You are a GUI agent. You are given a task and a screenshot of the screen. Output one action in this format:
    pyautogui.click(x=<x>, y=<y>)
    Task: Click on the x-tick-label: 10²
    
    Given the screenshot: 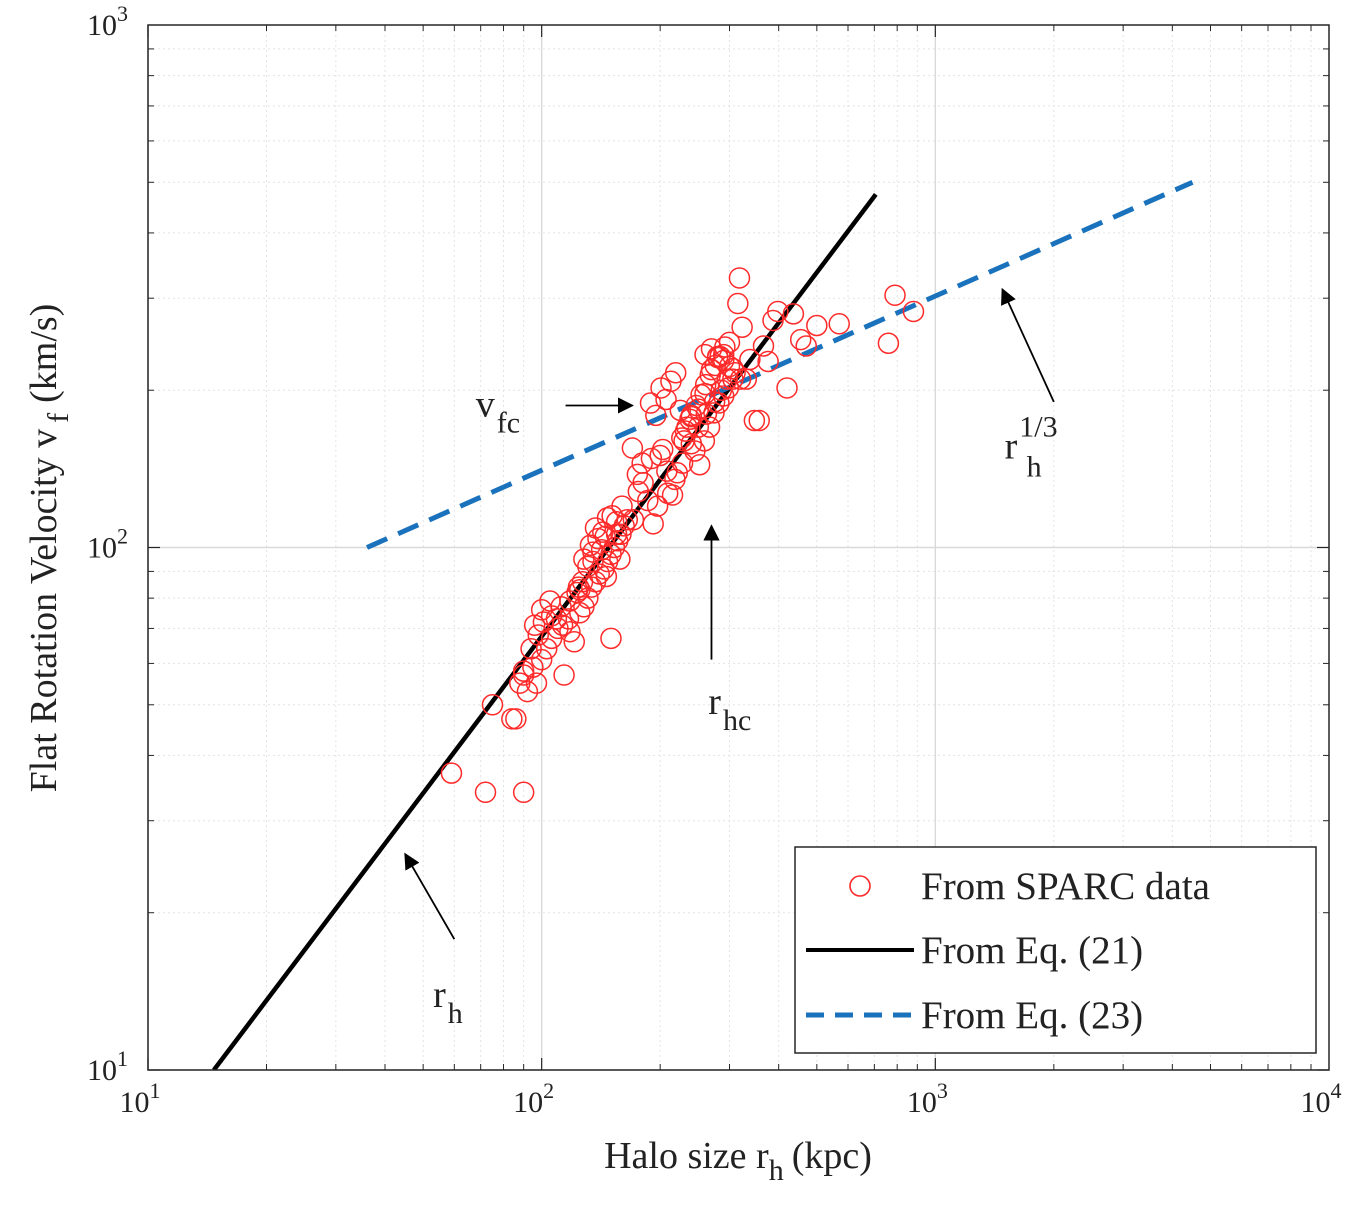 What is the action you would take?
    pyautogui.click(x=533, y=1098)
    